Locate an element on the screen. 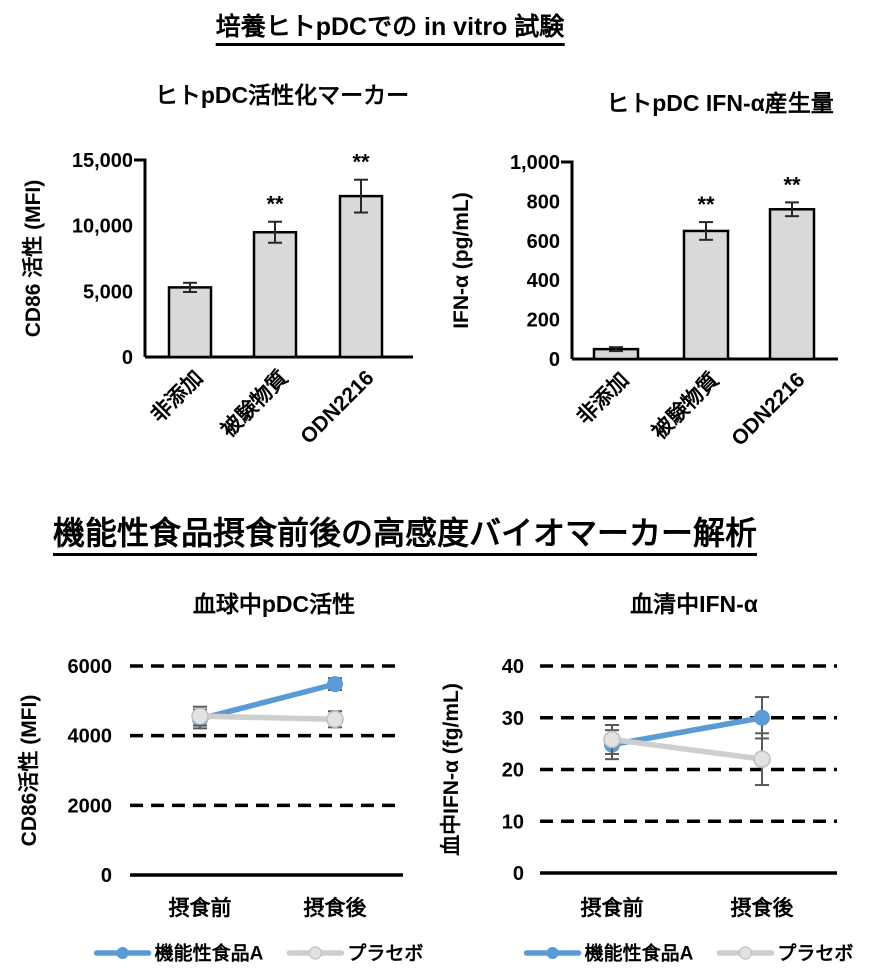  y-tick-label: 10,000 is located at coordinates (102, 227).